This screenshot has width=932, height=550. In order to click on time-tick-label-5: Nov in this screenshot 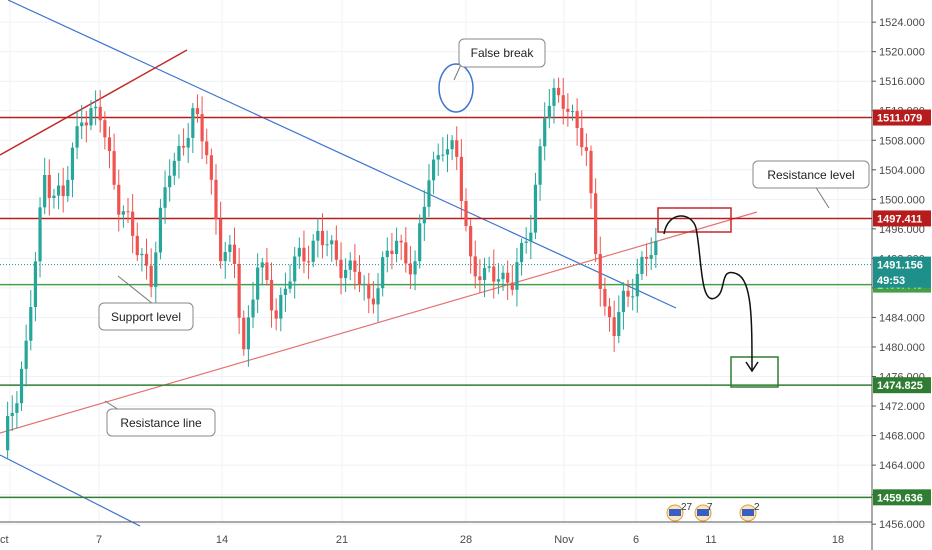, I will do `click(564, 540)`.